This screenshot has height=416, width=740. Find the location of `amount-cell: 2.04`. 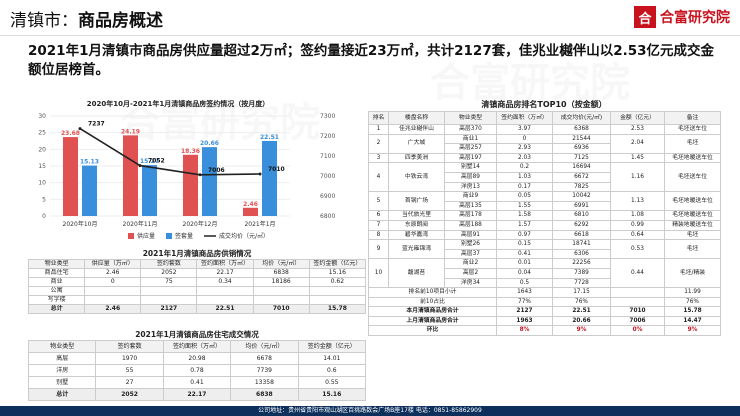

amount-cell: 2.04 is located at coordinates (637, 143).